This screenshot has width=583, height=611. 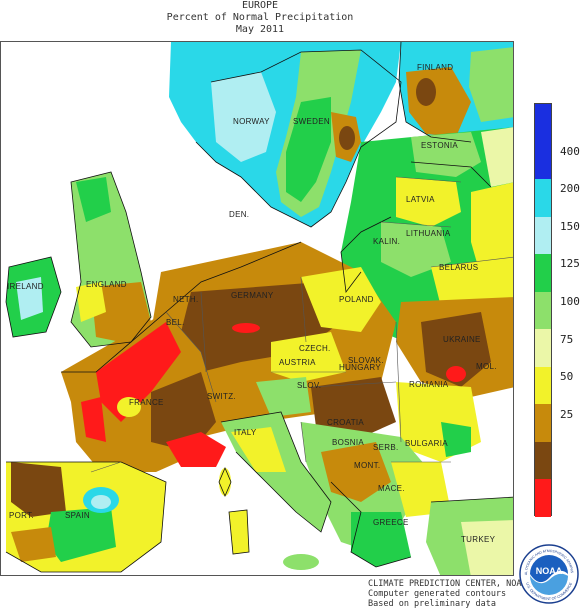 What do you see at coordinates (432, 604) in the screenshot?
I see `credit-data-note: Based on preliminary data` at bounding box center [432, 604].